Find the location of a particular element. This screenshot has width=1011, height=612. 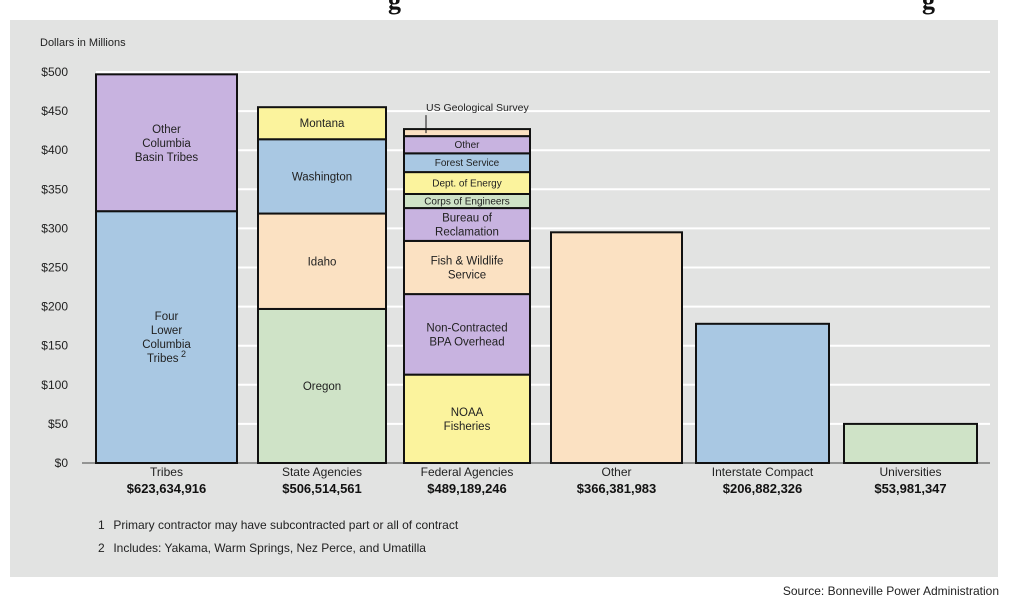

x-total-label: $623,634,916 is located at coordinates (167, 488).